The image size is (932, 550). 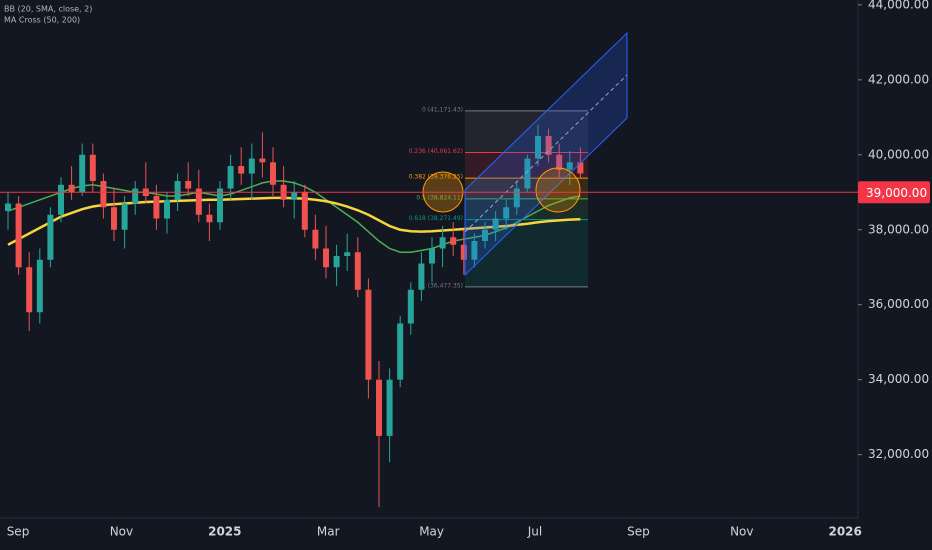 I want to click on channel-midline, so click(x=546, y=153).